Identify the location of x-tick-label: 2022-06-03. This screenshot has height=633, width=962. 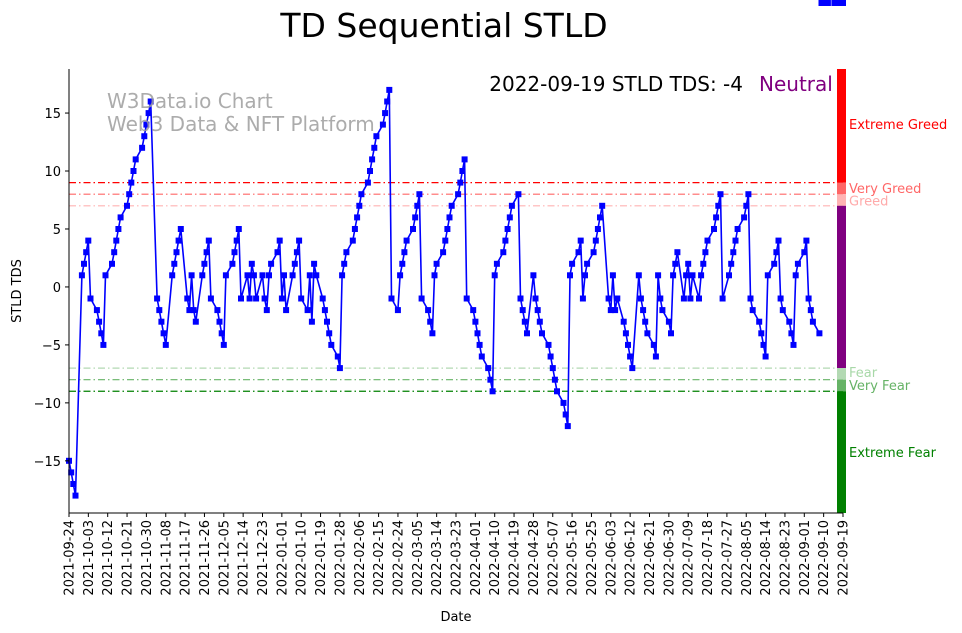
(611, 558).